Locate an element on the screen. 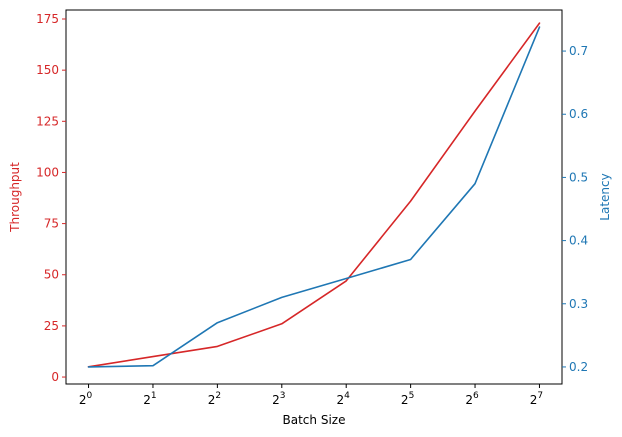 The height and width of the screenshot is (437, 622). left-tick-label: 50 is located at coordinates (51, 275).